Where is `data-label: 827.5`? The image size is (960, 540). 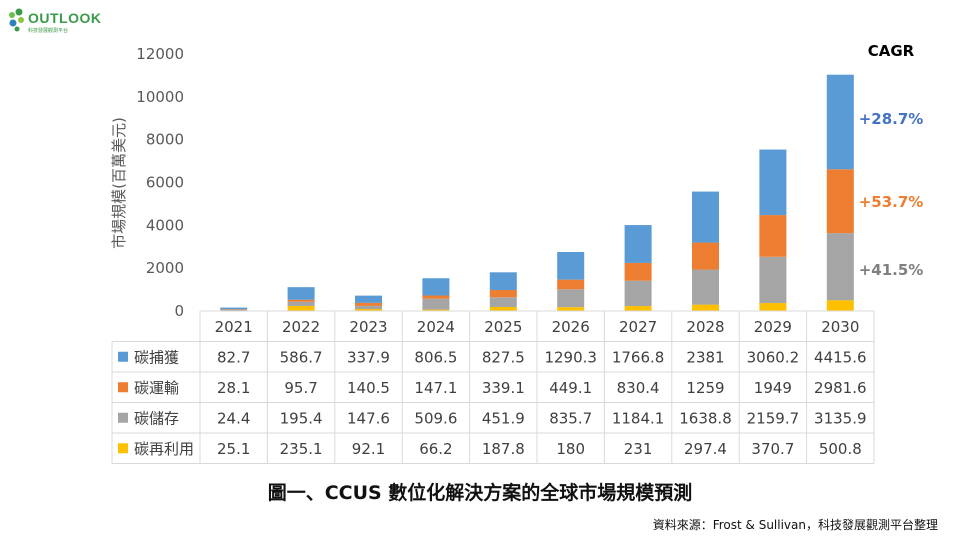
data-label: 827.5 is located at coordinates (503, 357).